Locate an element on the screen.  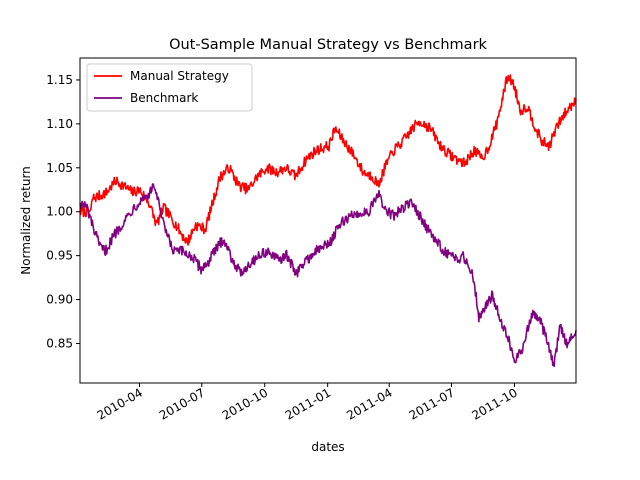
y-axis: 0.85 0.90 0.95 1.00 1.05 1.10 1.15 is located at coordinates (63, 211).